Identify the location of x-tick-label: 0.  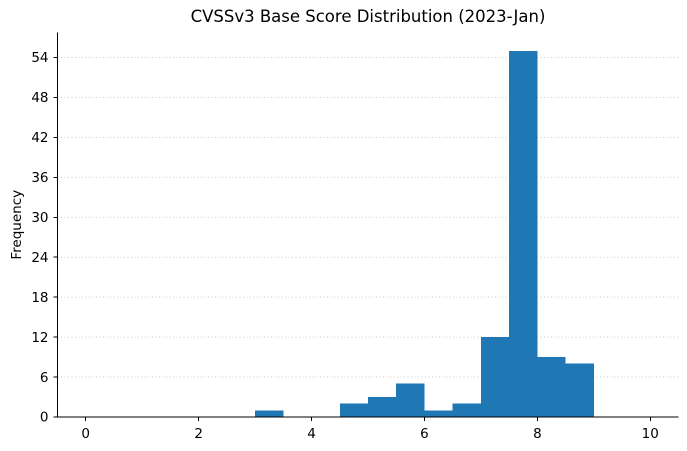
(85, 434).